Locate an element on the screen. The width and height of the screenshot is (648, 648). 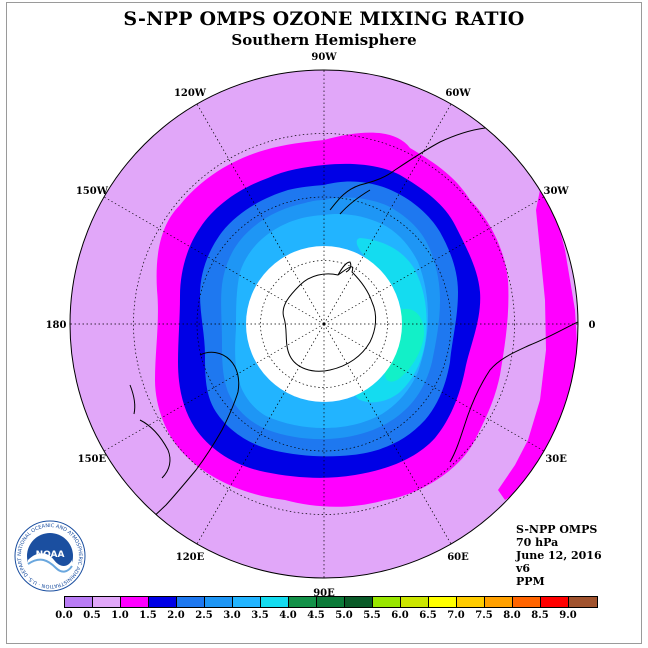
longitude-label: 90W is located at coordinates (324, 57).